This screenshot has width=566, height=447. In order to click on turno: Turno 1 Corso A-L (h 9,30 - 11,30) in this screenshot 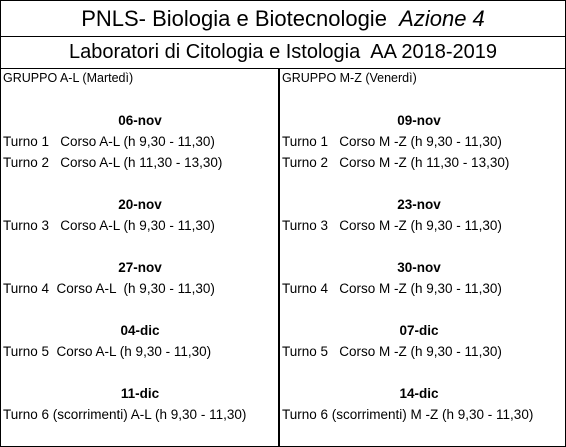, I will do `click(109, 141)`.